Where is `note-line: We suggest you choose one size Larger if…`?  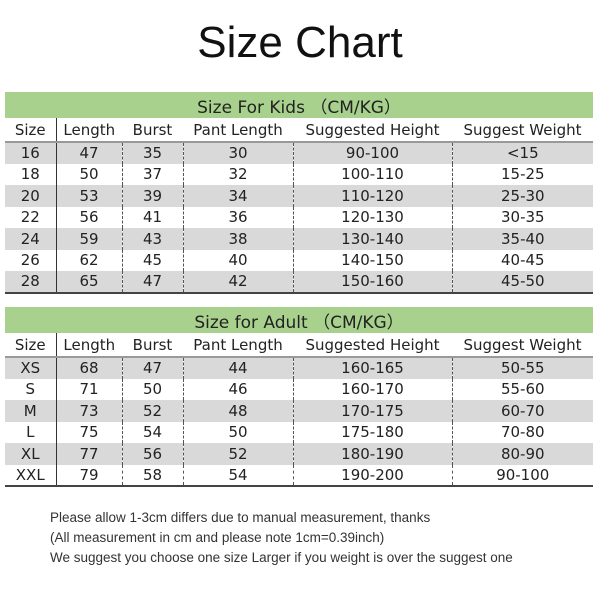 note-line: We suggest you choose one size Larger if… is located at coordinates (281, 557).